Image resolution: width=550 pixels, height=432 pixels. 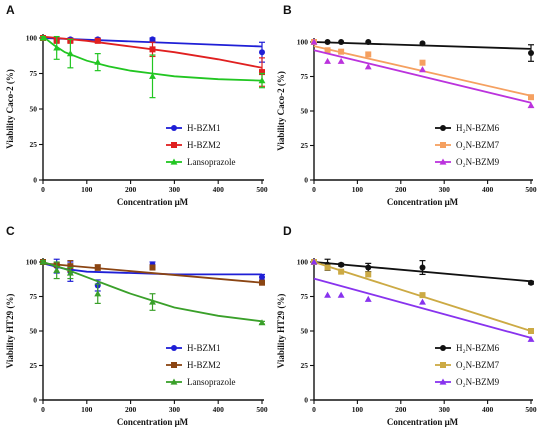 I want to click on y-axis-title: Viability Caco-2 (%), so click(x=281, y=111).